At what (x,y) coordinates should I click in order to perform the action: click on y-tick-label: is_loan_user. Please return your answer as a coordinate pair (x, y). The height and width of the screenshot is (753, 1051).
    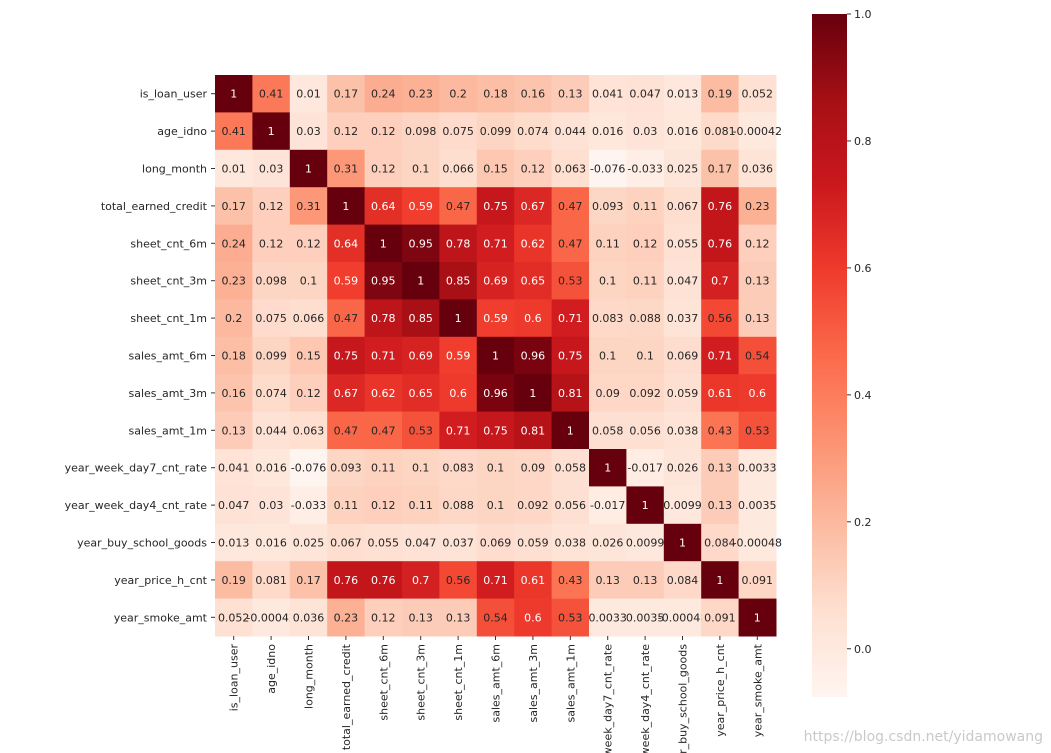
    Looking at the image, I should click on (174, 94).